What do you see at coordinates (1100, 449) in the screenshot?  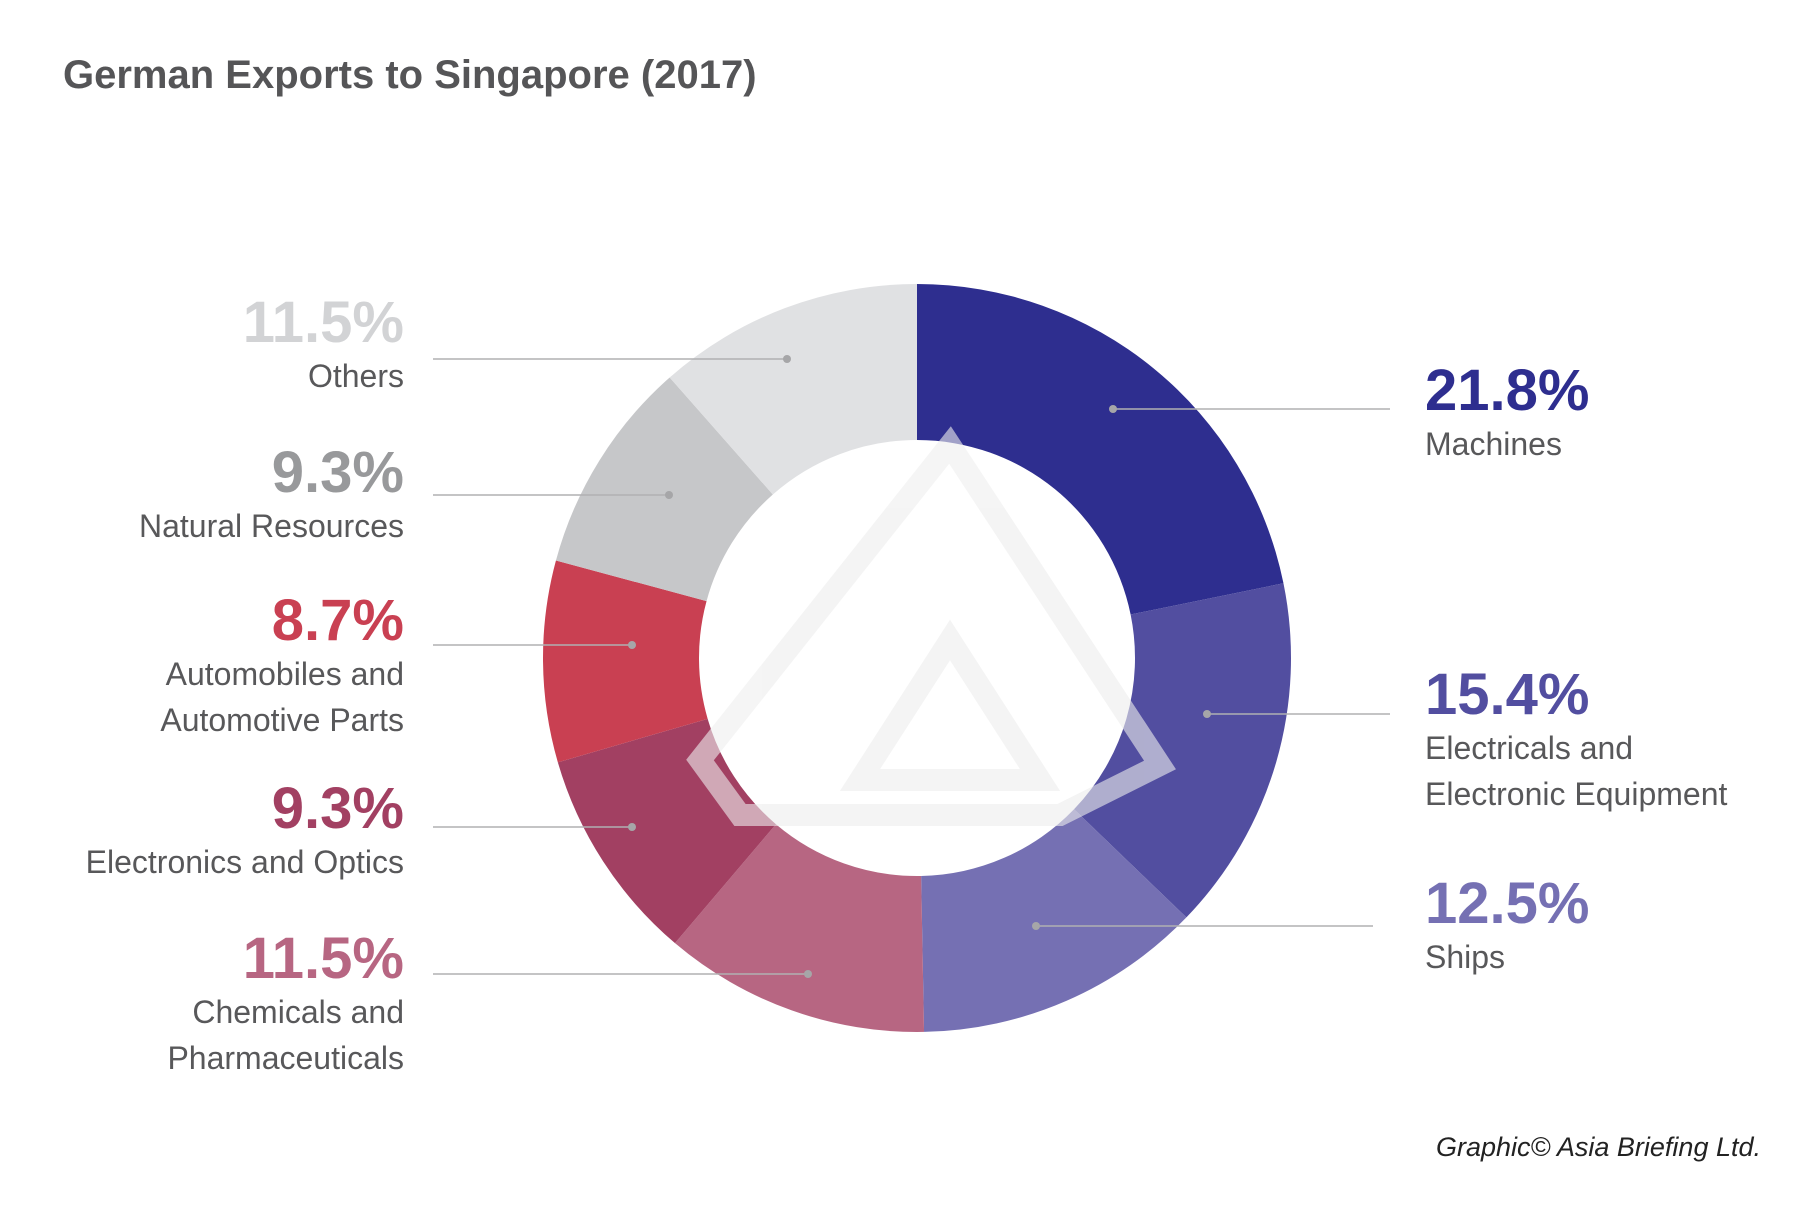 I see `slice-machines` at bounding box center [1100, 449].